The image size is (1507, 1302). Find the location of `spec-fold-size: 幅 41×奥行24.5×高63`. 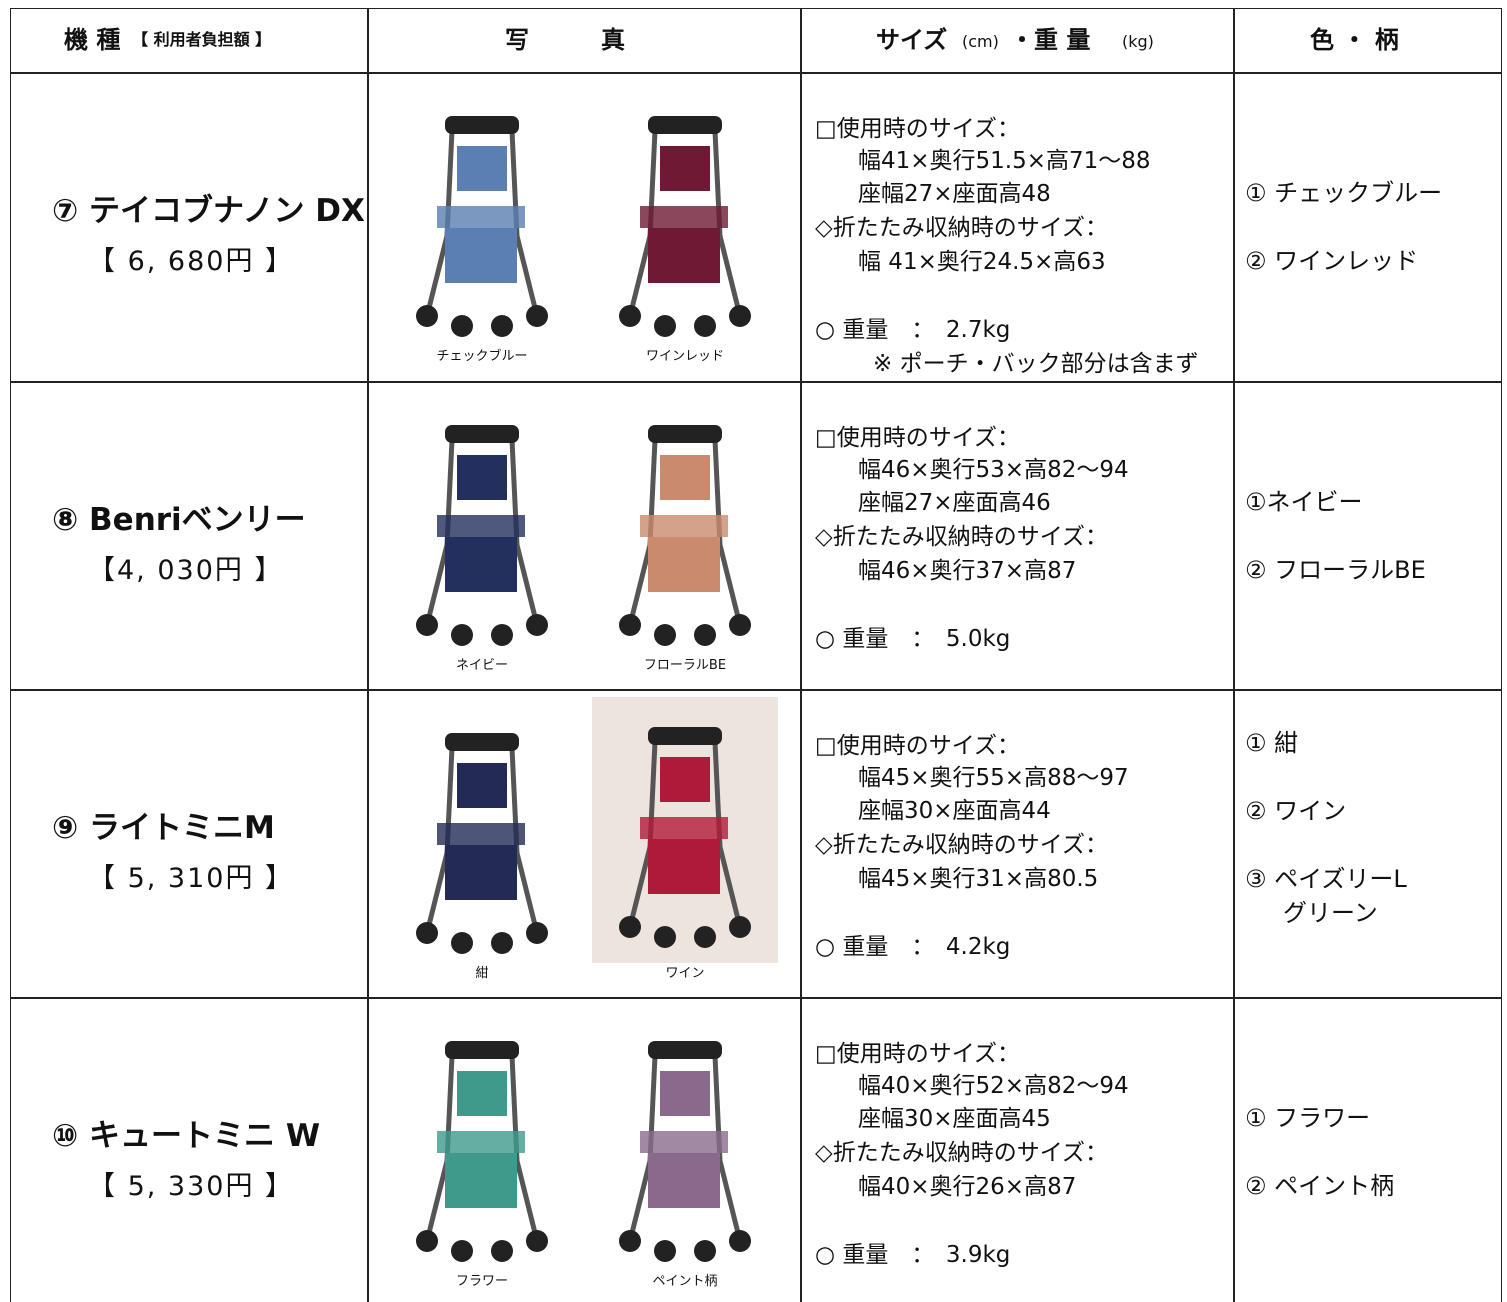

spec-fold-size: 幅 41×奥行24.5×高63 is located at coordinates (982, 262).